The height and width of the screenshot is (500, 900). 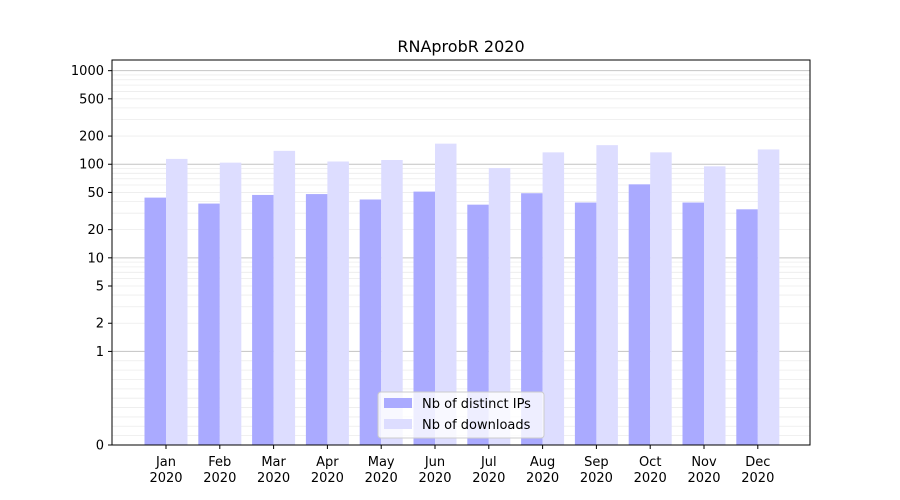 I want to click on legend-box, so click(x=461, y=415).